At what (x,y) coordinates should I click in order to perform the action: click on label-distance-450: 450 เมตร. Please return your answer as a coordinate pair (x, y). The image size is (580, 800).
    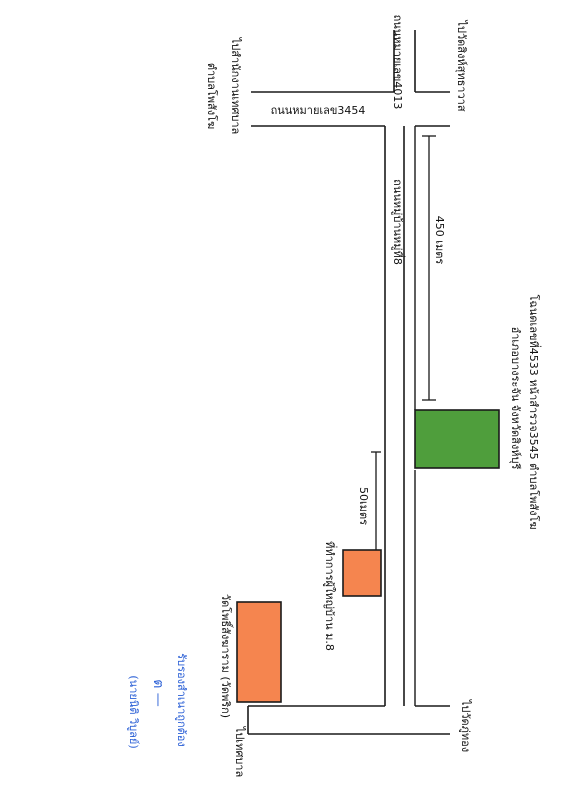
    Looking at the image, I should click on (439, 240).